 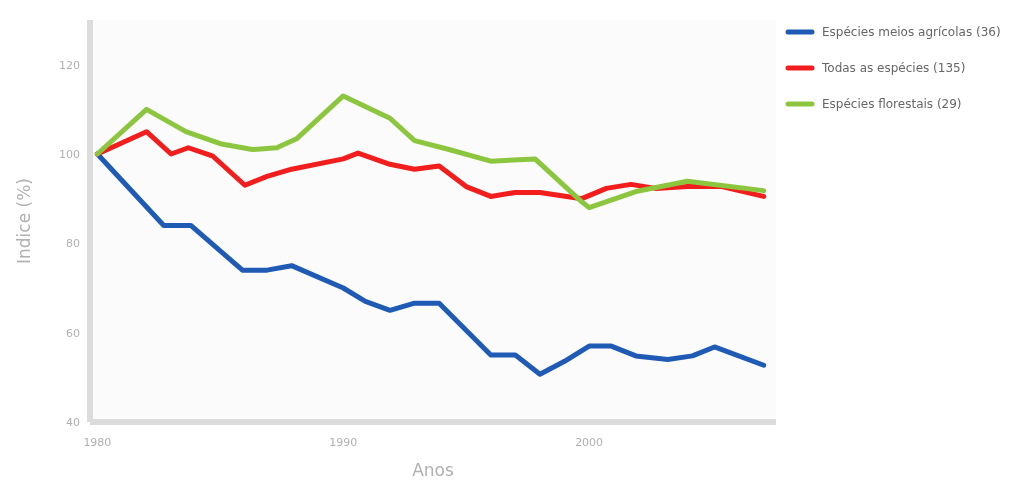 What do you see at coordinates (24, 221) in the screenshot?
I see `y-axis-title: Indice (%)` at bounding box center [24, 221].